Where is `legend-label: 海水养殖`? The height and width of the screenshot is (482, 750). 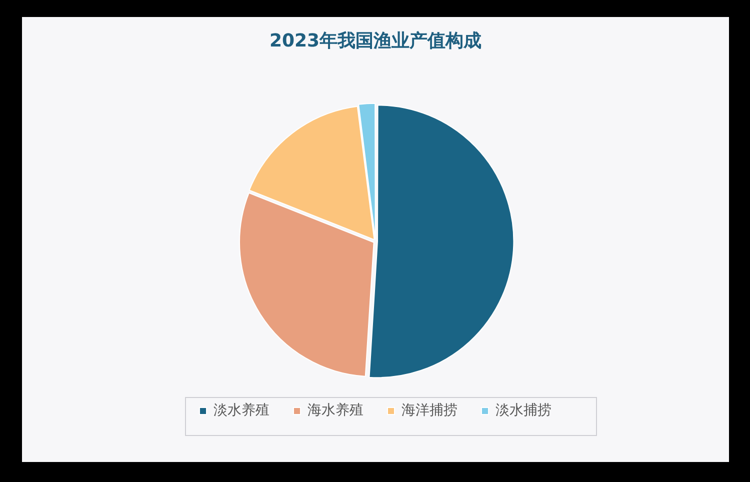
legend-label: 海水养殖 is located at coordinates (336, 410).